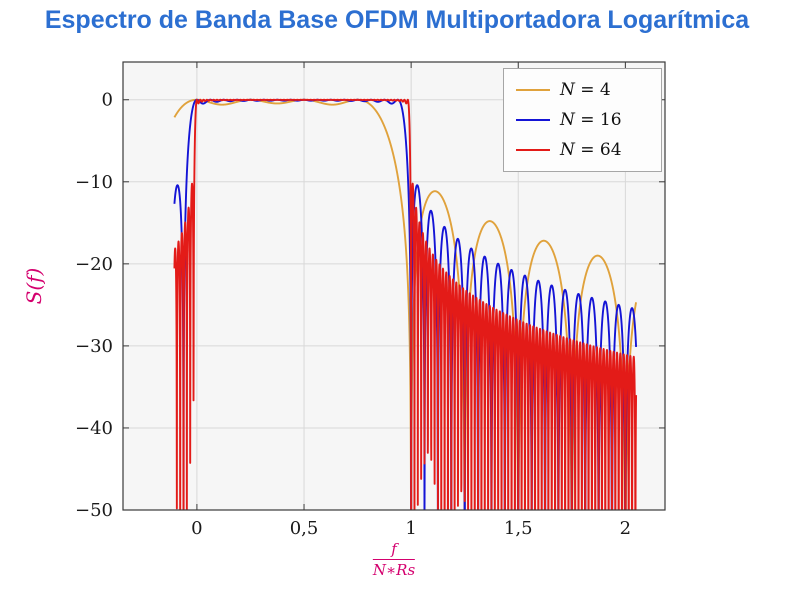 The width and height of the screenshot is (794, 604). What do you see at coordinates (591, 150) in the screenshot?
I see `legend-label: N = 64` at bounding box center [591, 150].